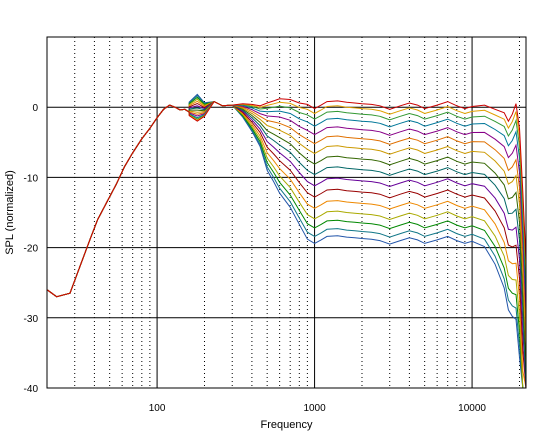  I want to click on y-tick-label: -20, so click(31, 249).